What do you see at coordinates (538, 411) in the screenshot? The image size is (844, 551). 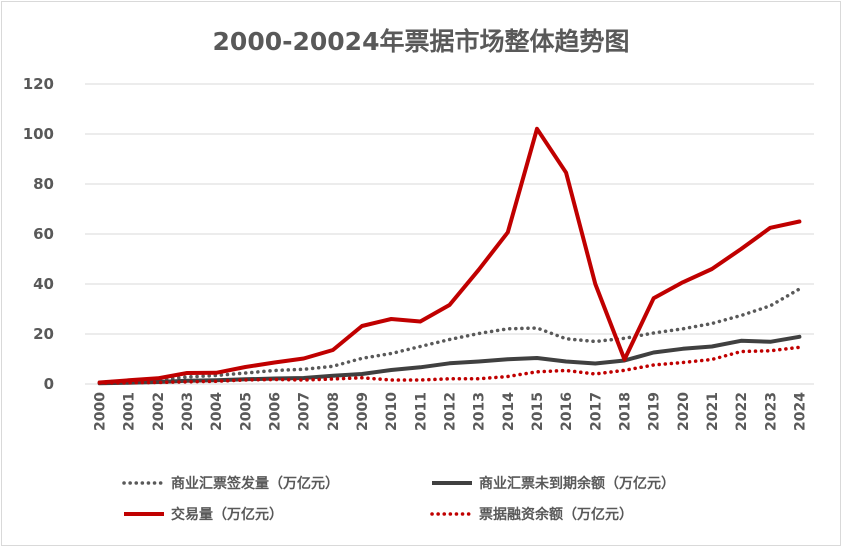 I see `x-tick-label: 2015` at bounding box center [538, 411].